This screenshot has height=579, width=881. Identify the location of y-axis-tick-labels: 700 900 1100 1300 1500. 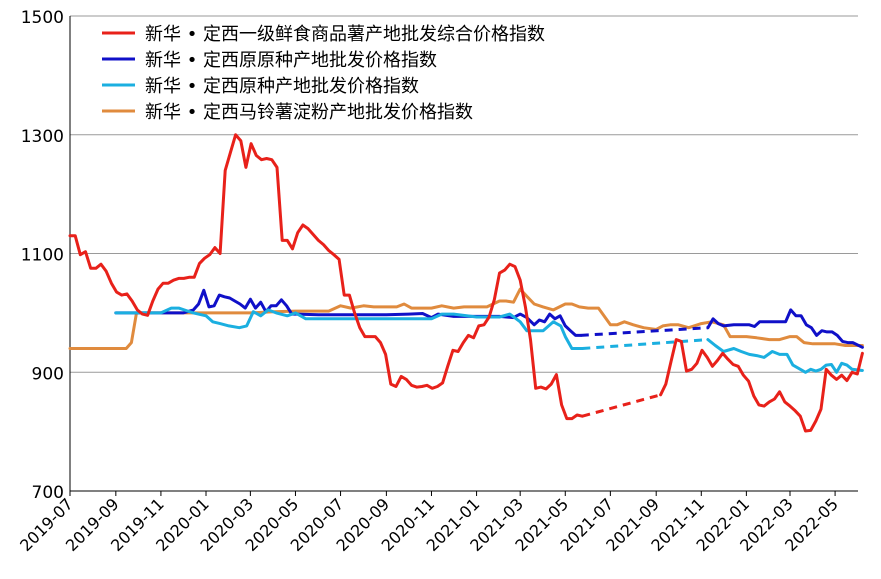
(42, 255).